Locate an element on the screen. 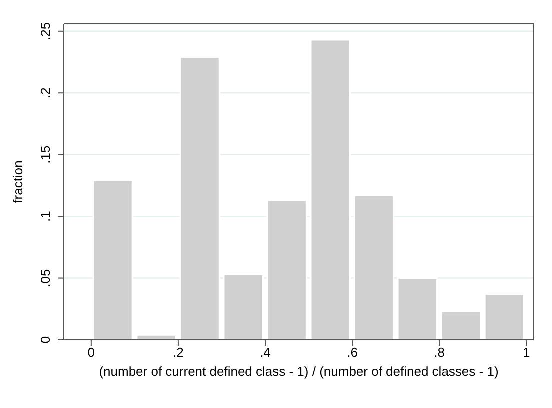 This screenshot has width=552, height=408. y-tick-label: 0 is located at coordinates (45, 340).